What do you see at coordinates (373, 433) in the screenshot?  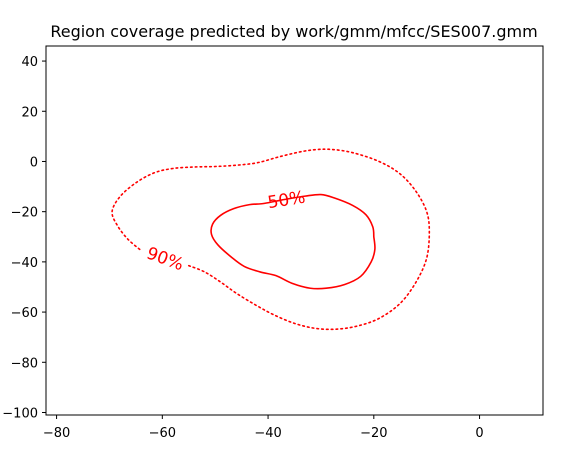 I see `x-tick-label: −20` at bounding box center [373, 433].